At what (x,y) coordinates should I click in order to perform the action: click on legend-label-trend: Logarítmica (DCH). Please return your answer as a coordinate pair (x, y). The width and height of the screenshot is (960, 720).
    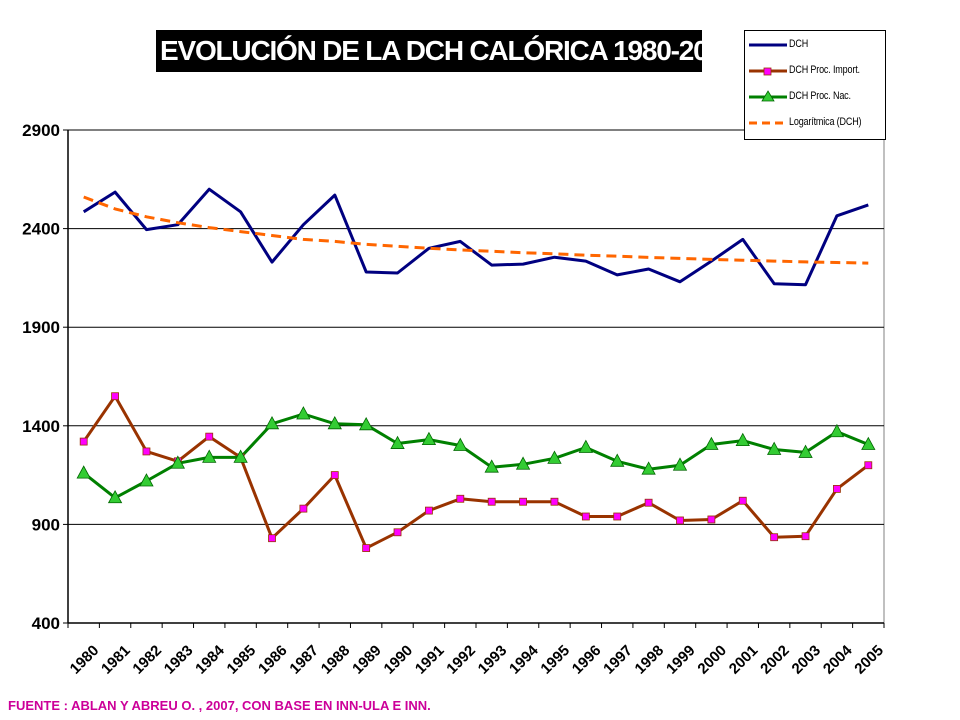
    Looking at the image, I should click on (825, 122).